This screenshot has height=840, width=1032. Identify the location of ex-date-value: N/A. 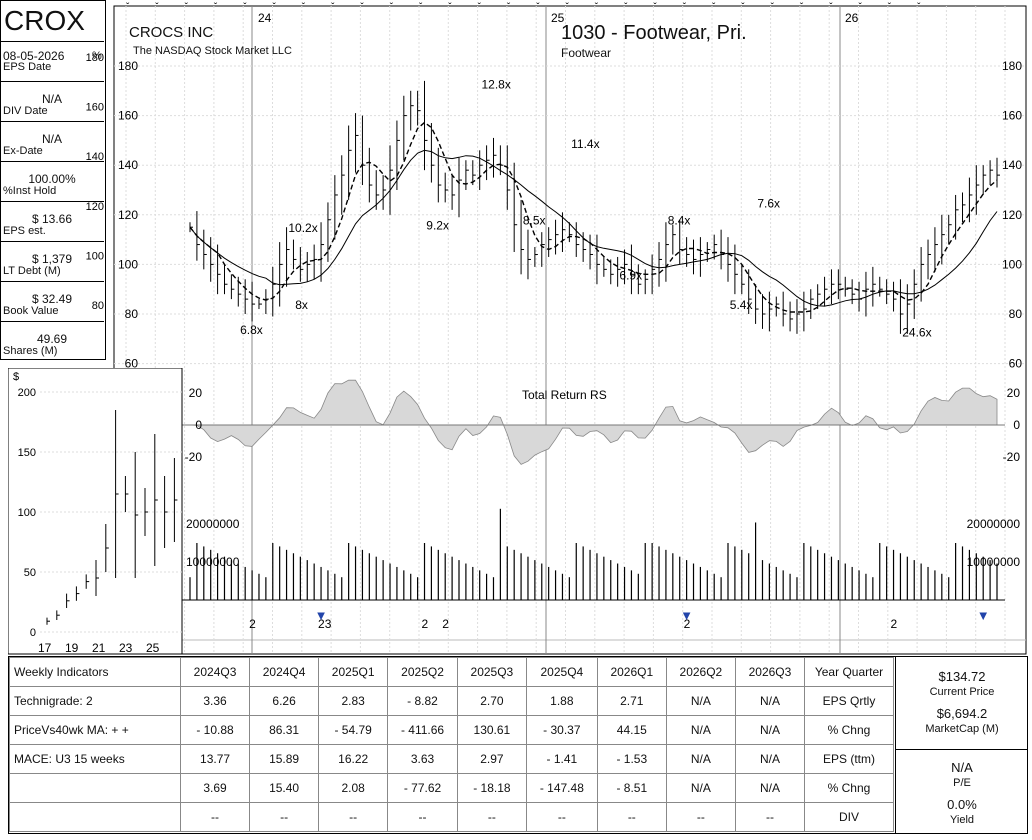
(51, 139).